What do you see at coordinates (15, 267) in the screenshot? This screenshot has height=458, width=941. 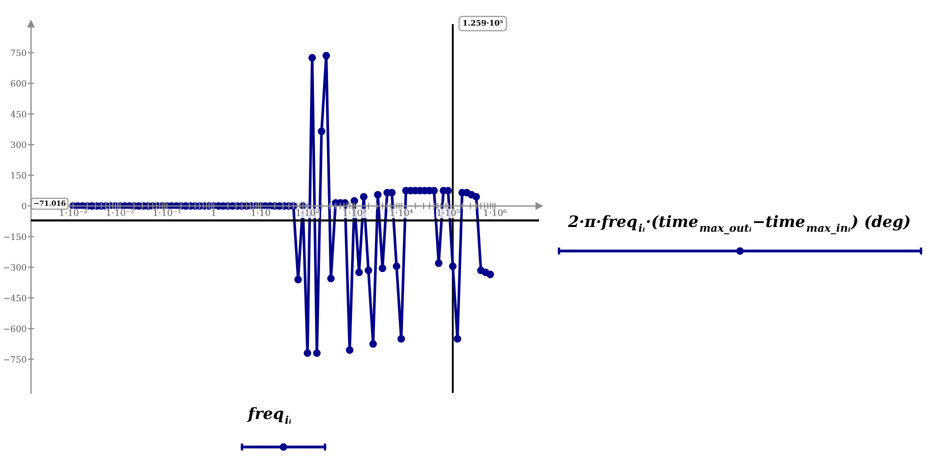 I see `y-tick-label: −300` at bounding box center [15, 267].